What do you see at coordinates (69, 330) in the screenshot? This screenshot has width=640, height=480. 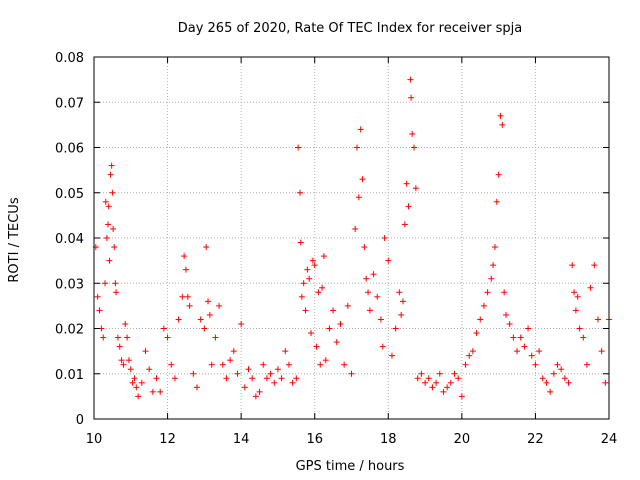 I see `y-tick-label: 0.02` at bounding box center [69, 330].